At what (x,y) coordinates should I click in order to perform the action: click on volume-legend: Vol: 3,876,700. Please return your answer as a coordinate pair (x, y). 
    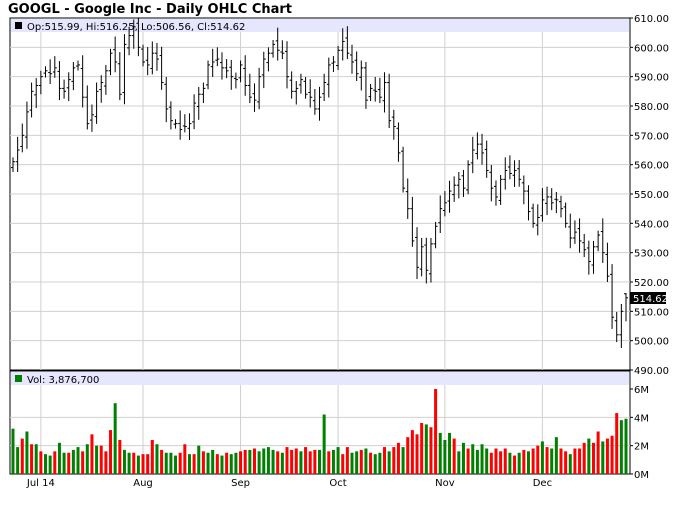
    Looking at the image, I should click on (63, 380).